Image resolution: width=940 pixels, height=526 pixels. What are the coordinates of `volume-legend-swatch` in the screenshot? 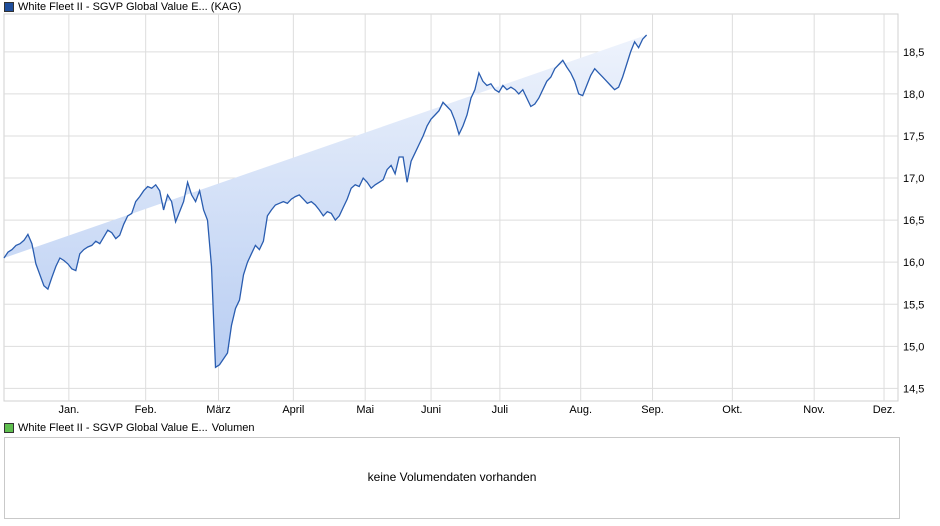 It's located at (9, 428).